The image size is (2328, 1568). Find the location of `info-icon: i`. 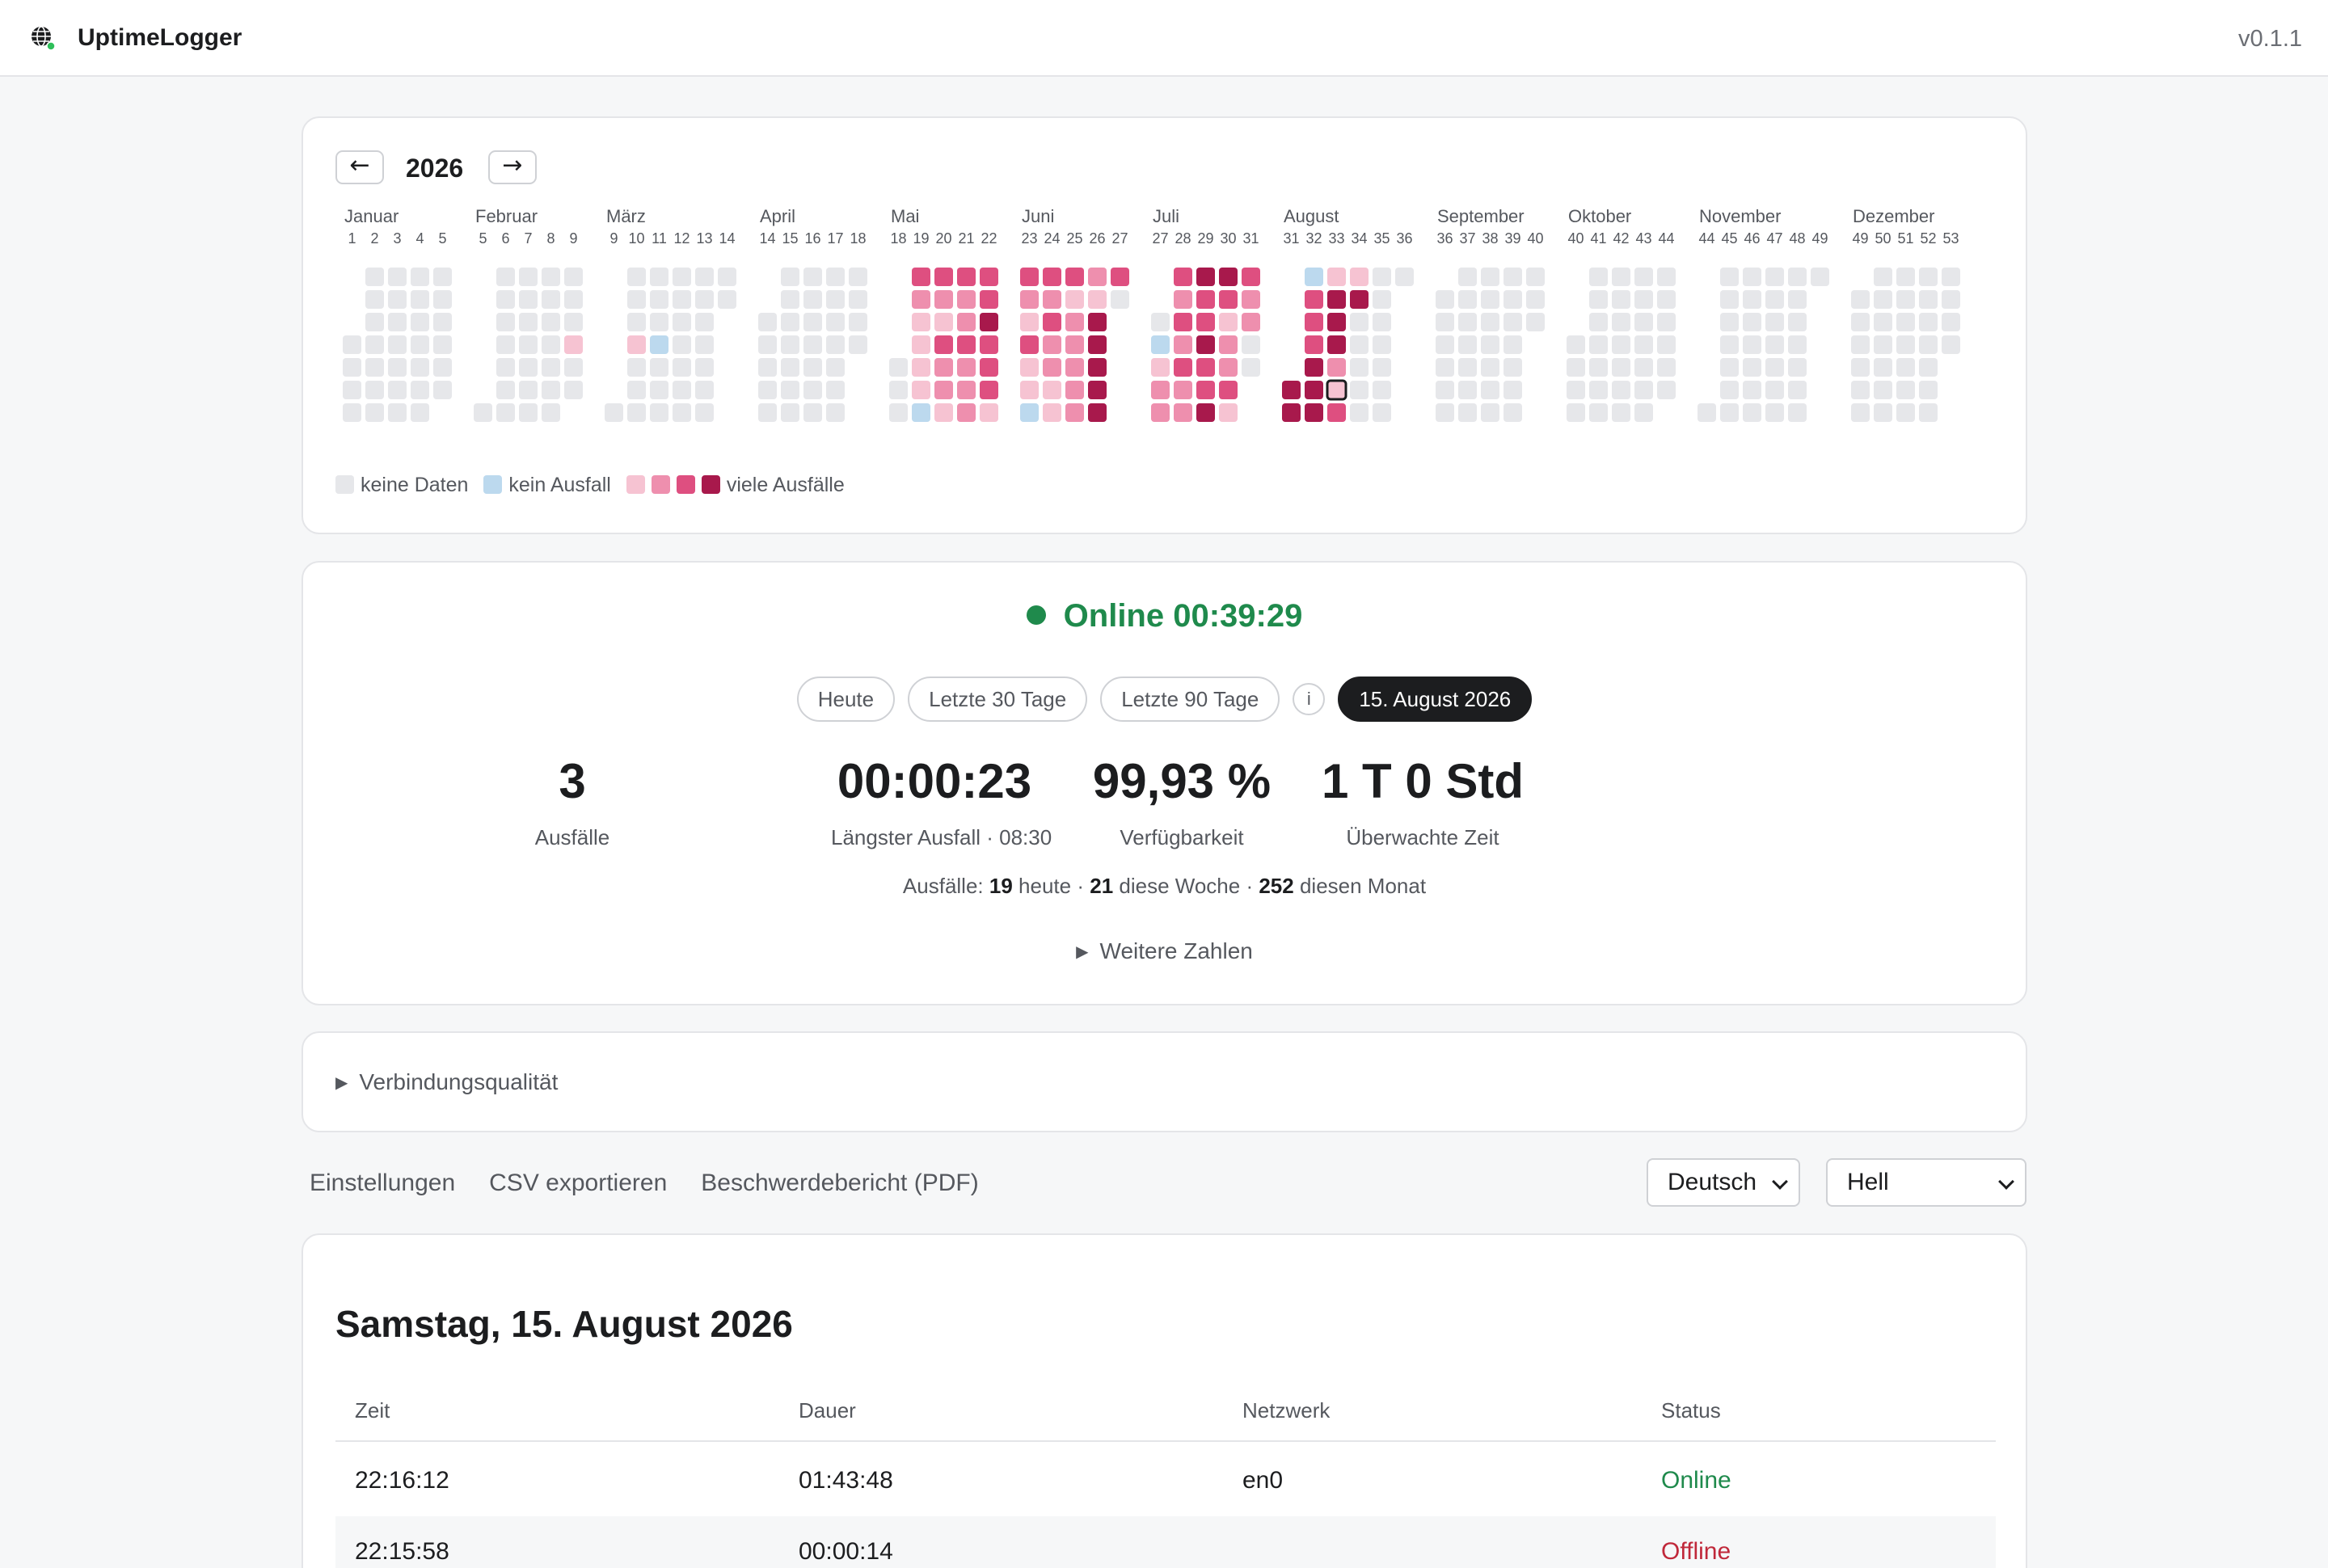

info-icon: i is located at coordinates (1309, 699).